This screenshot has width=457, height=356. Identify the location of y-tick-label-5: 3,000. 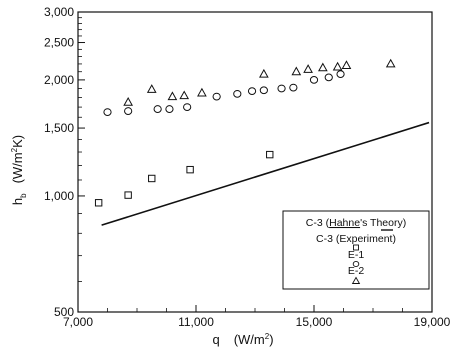
(59, 12).